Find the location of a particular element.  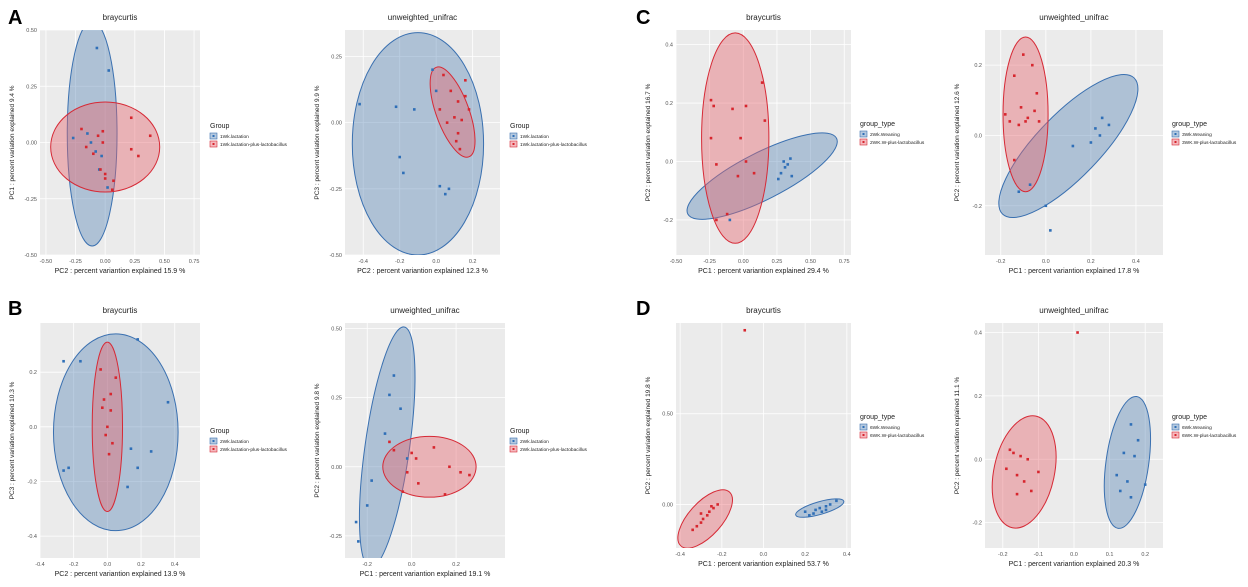

x-tick-label: 0.2 is located at coordinates (456, 565).